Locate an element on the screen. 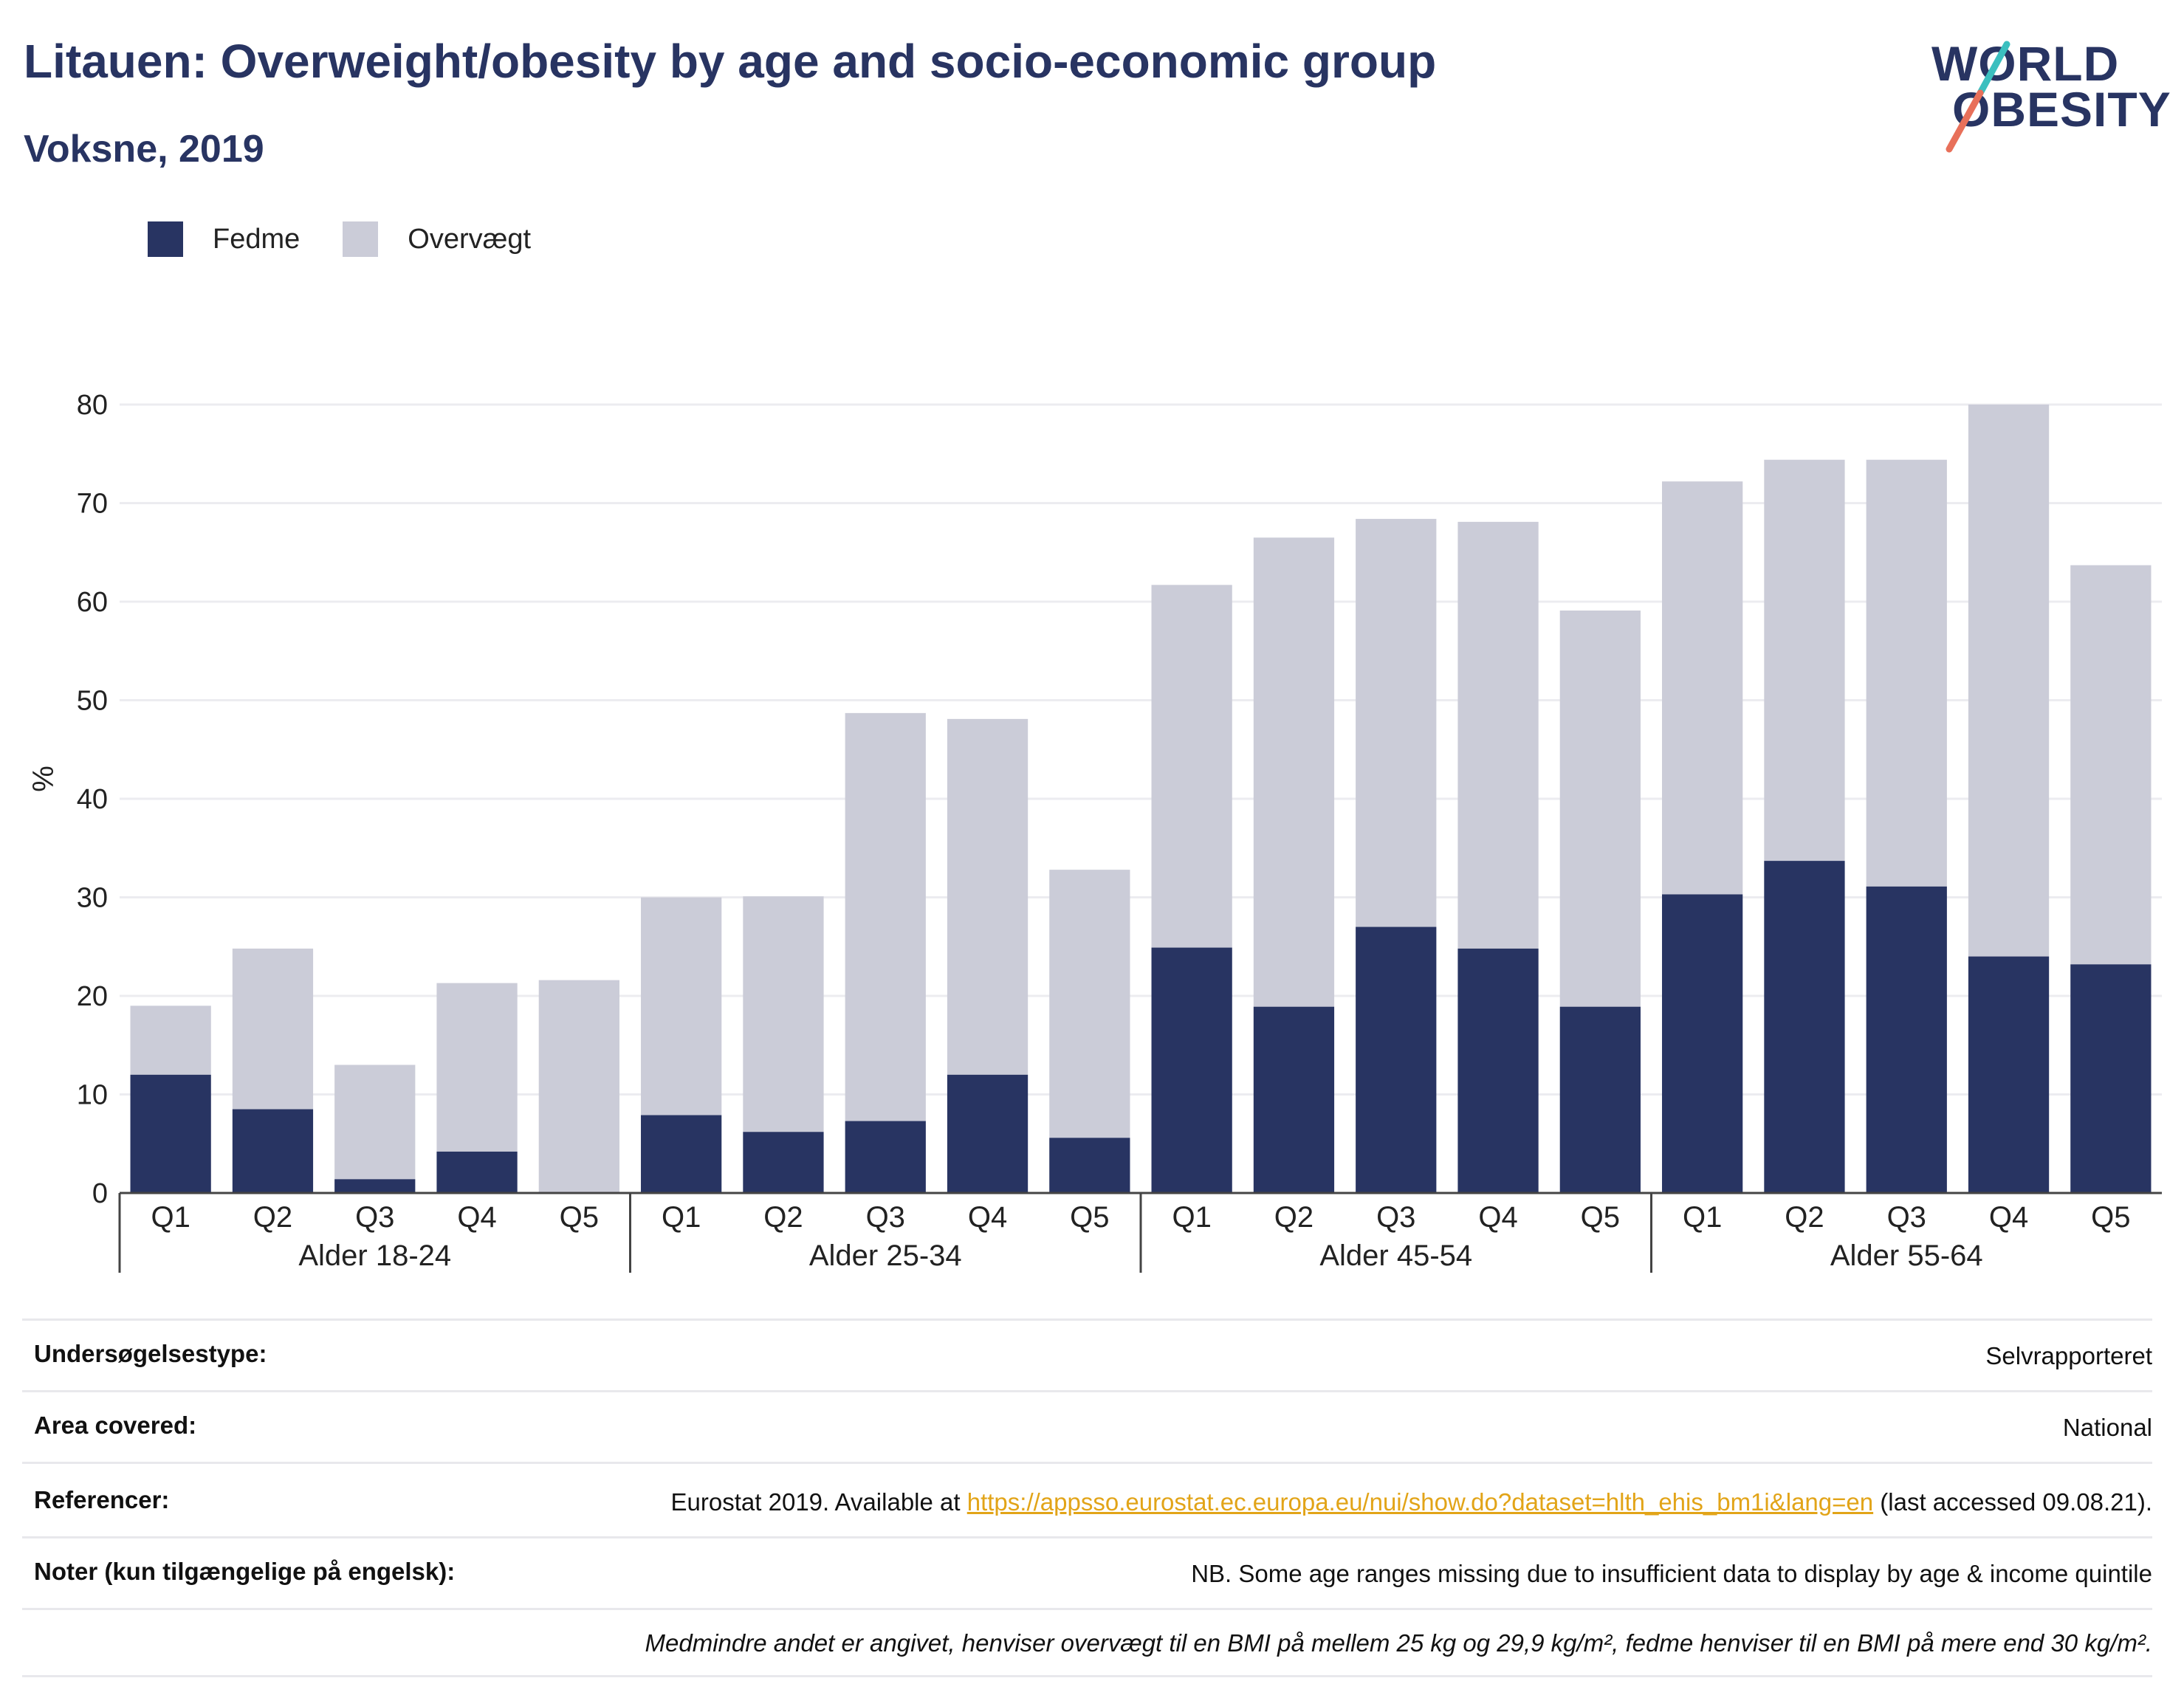  survey-type-value: Selvrapporteret is located at coordinates (2068, 1355).